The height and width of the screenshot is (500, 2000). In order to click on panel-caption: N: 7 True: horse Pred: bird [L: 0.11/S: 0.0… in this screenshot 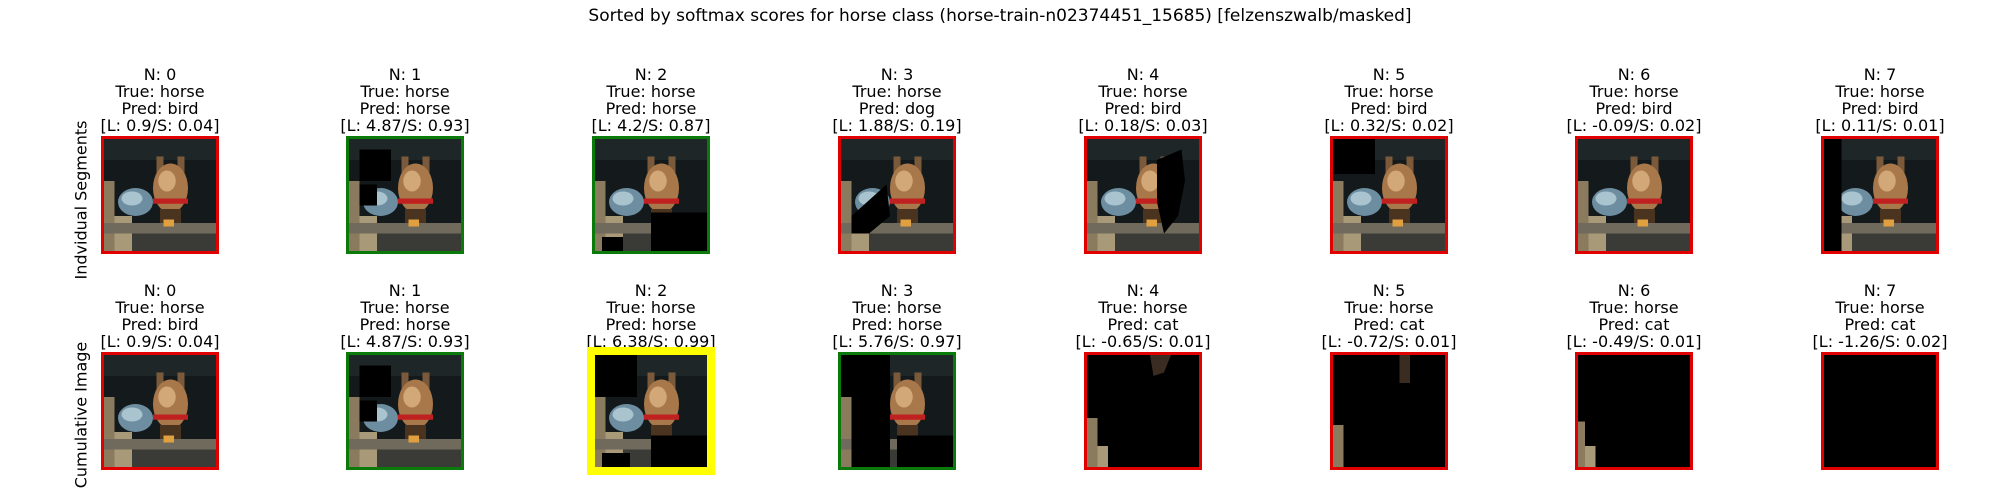, I will do `click(1880, 100)`.